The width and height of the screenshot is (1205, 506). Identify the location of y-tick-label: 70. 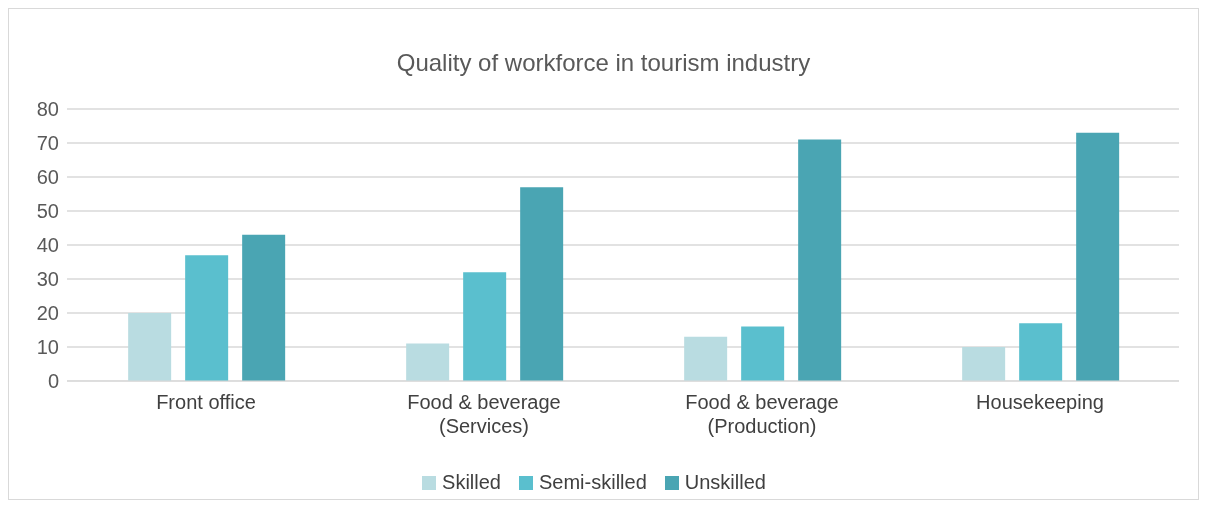
(47, 143).